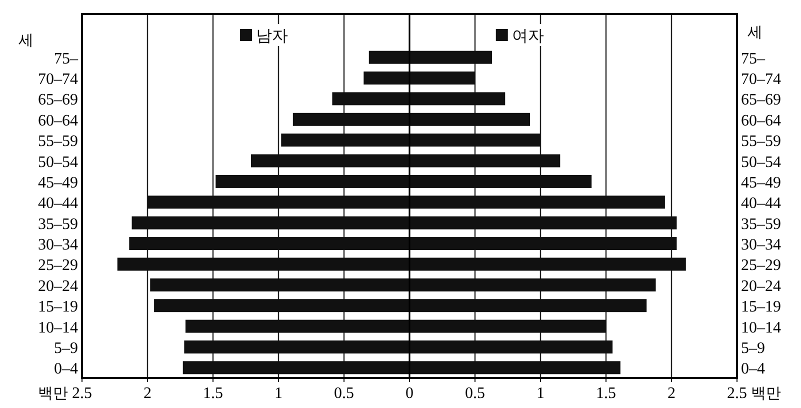  What do you see at coordinates (58, 224) in the screenshot?
I see `y-tick-label: 35–59` at bounding box center [58, 224].